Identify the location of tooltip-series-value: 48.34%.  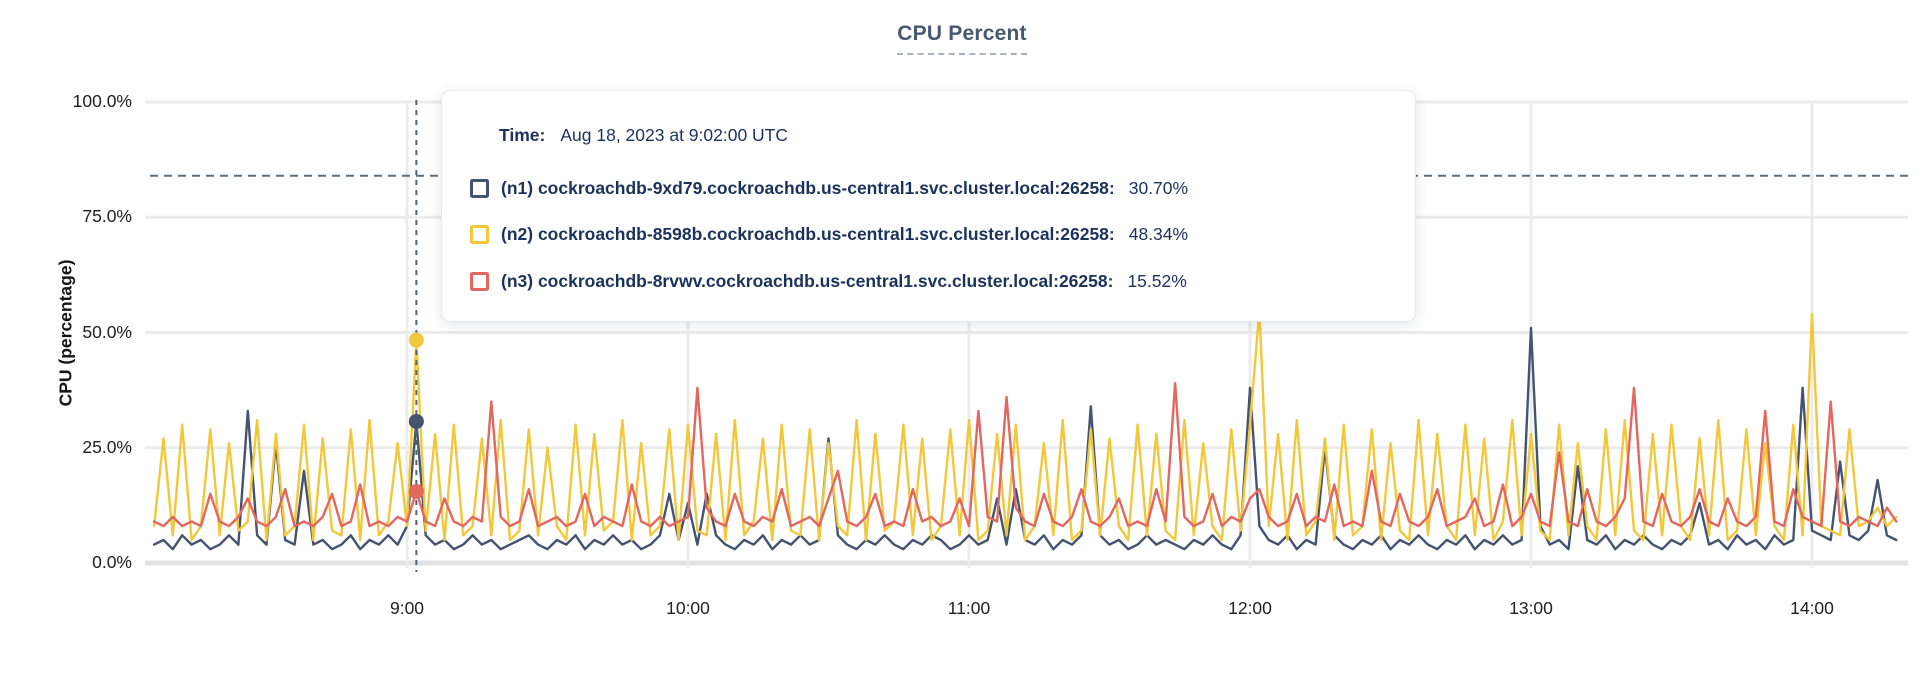
(1158, 234).